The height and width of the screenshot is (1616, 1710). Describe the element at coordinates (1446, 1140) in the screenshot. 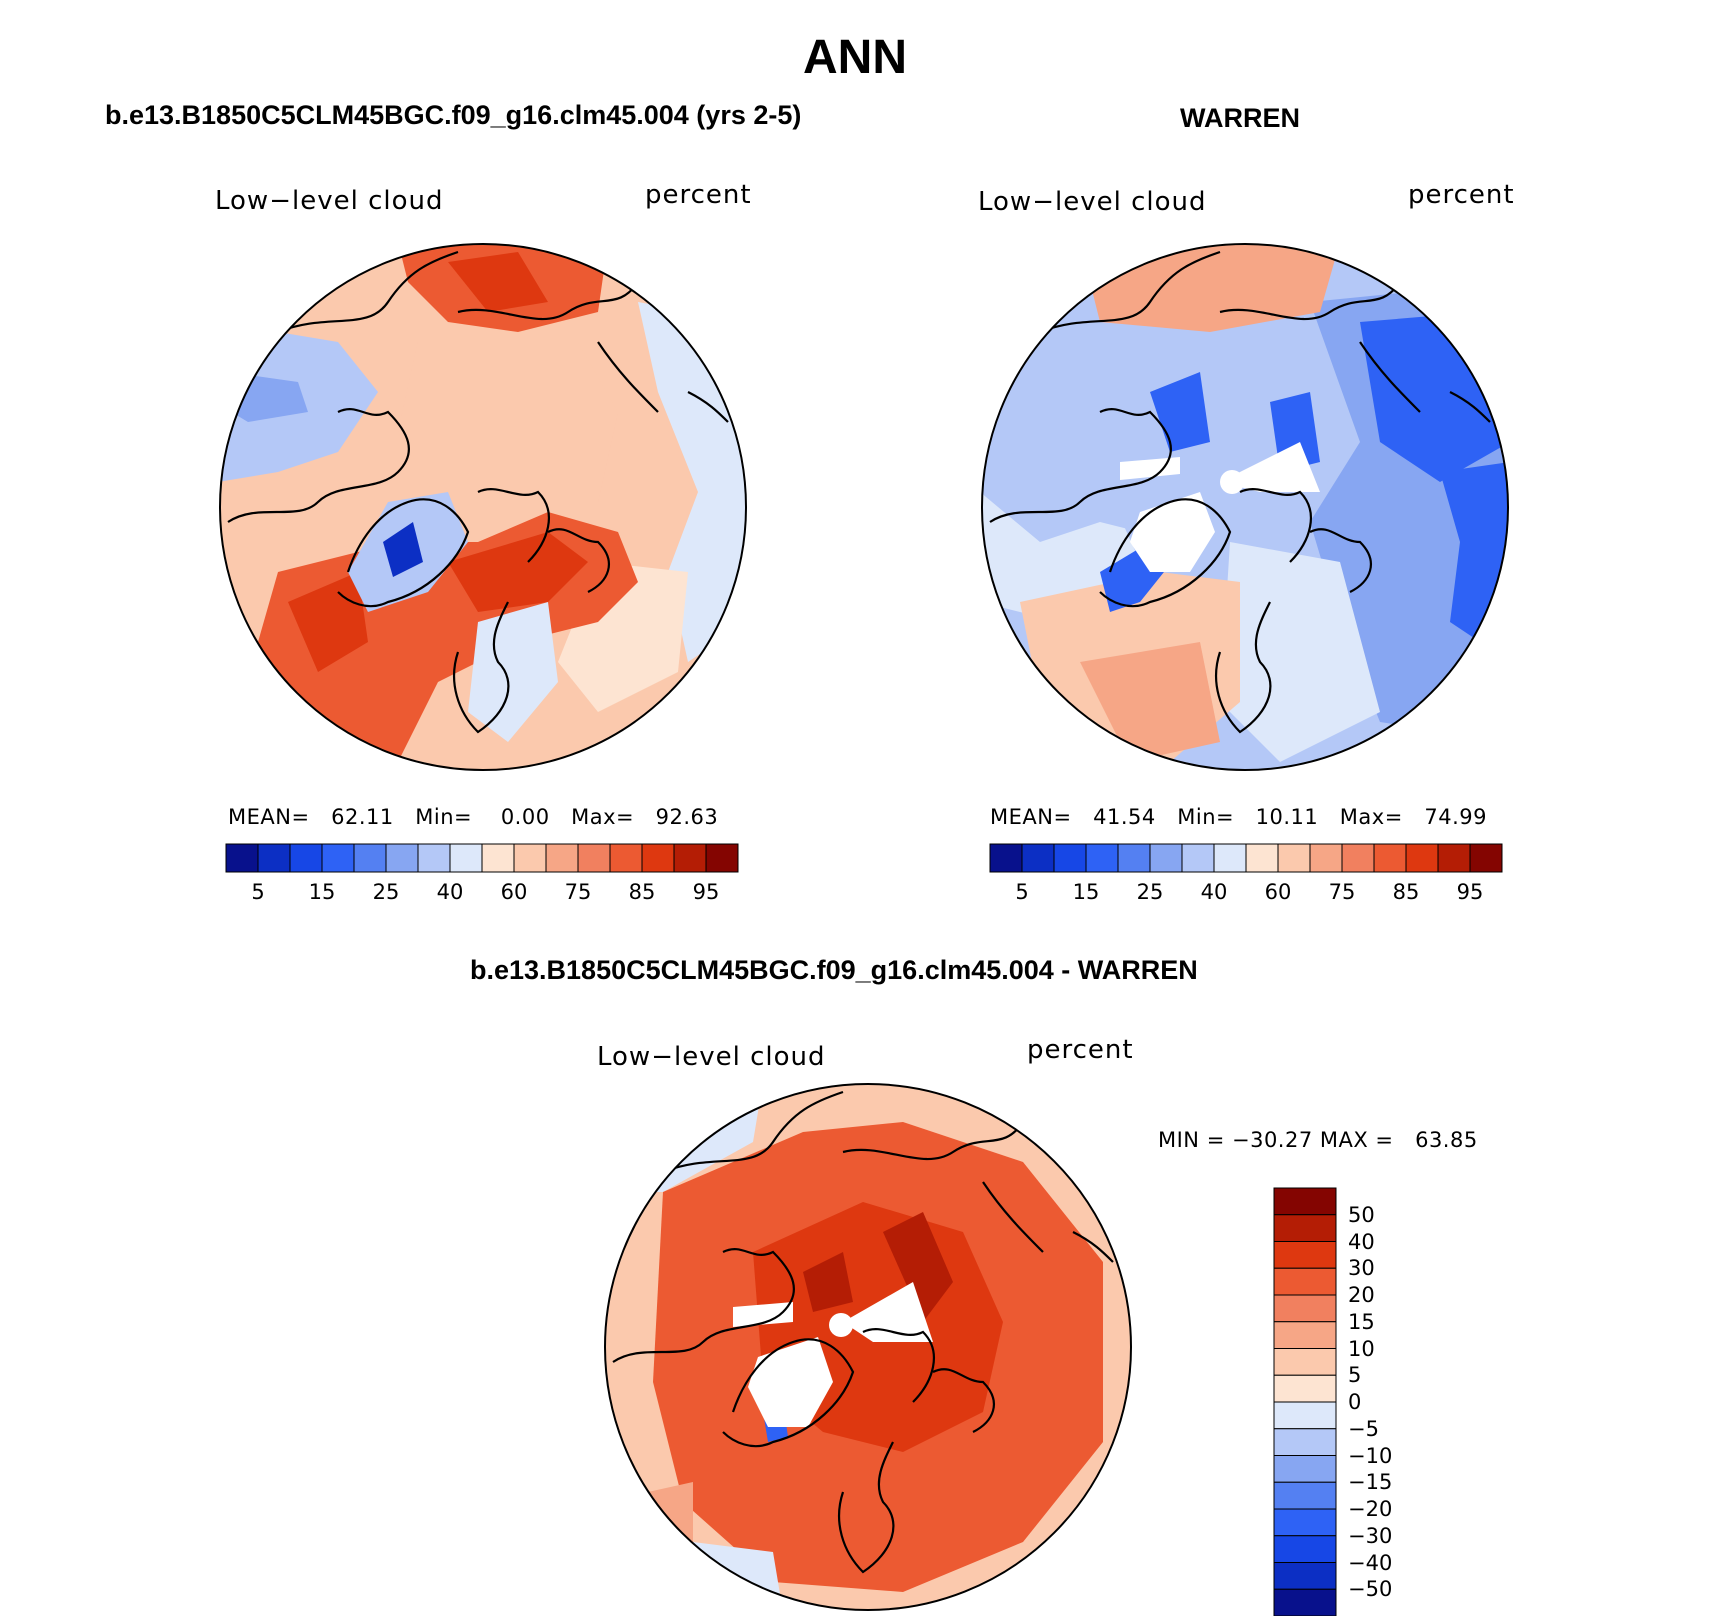

I see `diff-max-value: 63.85` at that location.